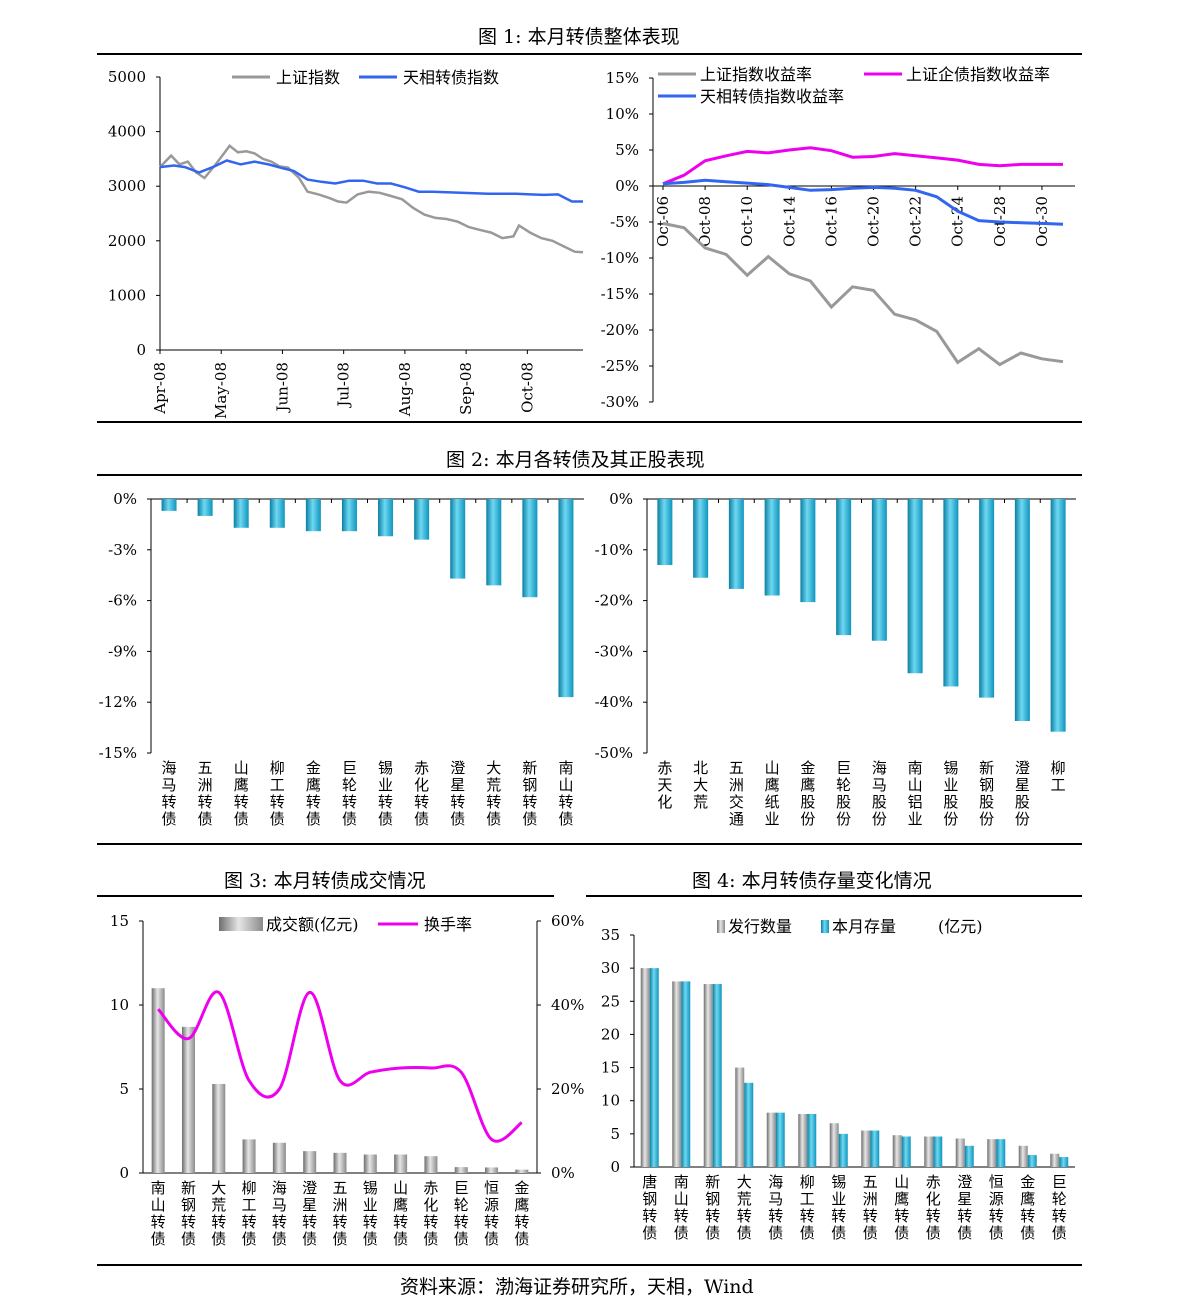 This screenshot has height=1316, width=1191. Describe the element at coordinates (527, 387) in the screenshot. I see `x-tick-label: Oct-08` at that location.